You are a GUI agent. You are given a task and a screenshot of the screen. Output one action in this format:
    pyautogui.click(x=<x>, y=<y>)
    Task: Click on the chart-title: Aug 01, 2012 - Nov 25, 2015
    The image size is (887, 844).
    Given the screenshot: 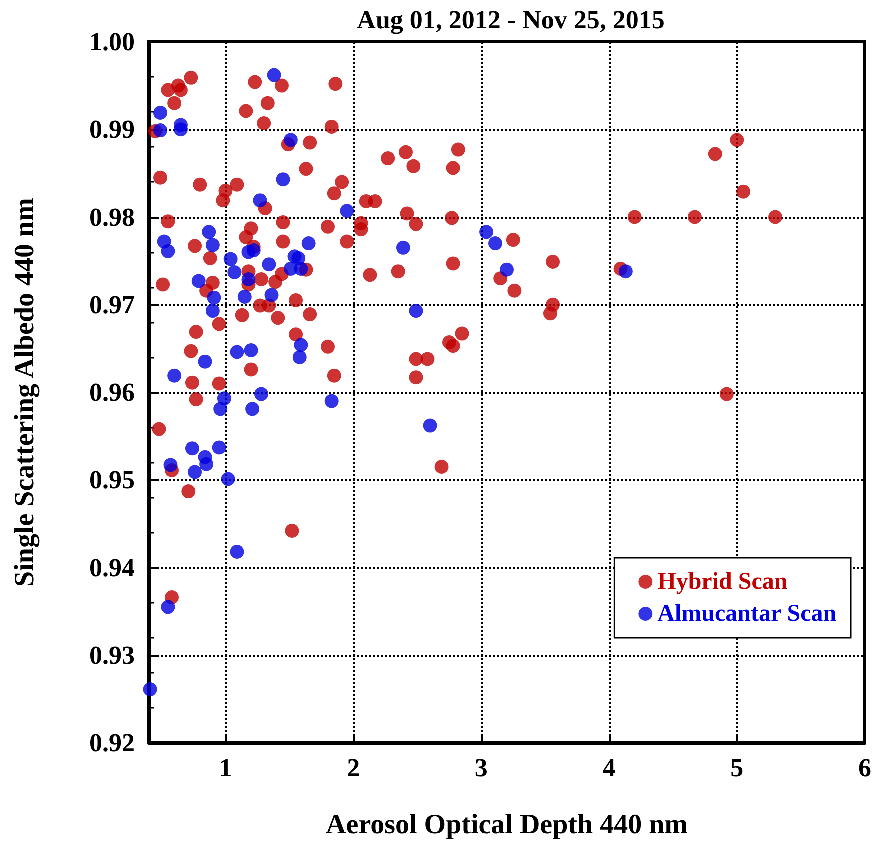 What is the action you would take?
    pyautogui.click(x=511, y=20)
    